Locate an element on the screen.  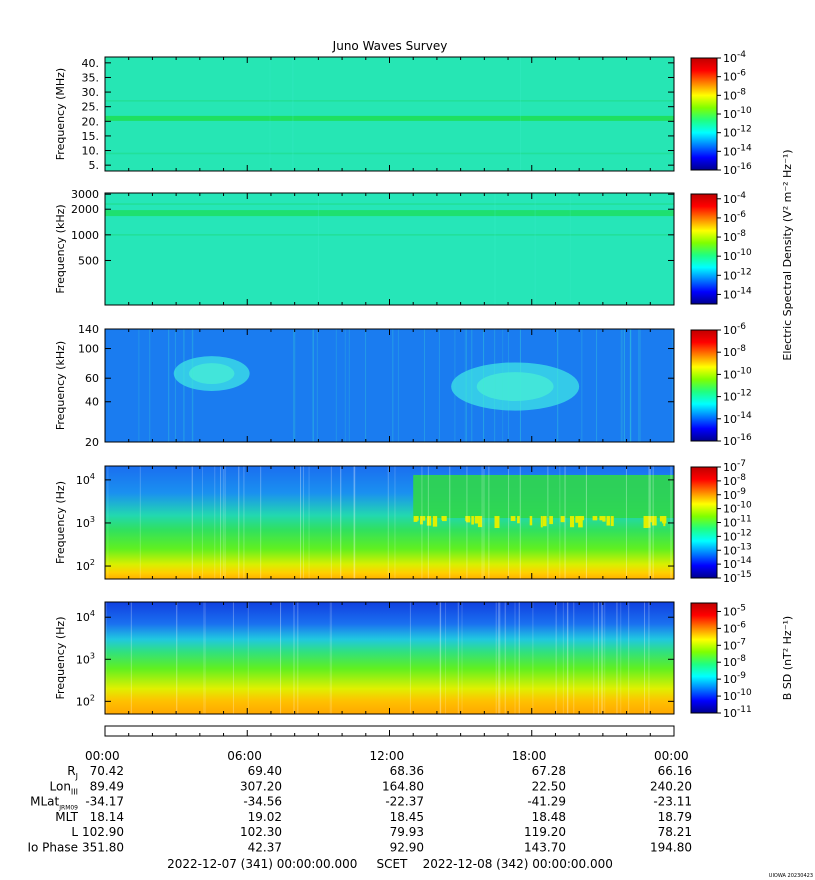
spectrogram-background is located at coordinates (389, 249).